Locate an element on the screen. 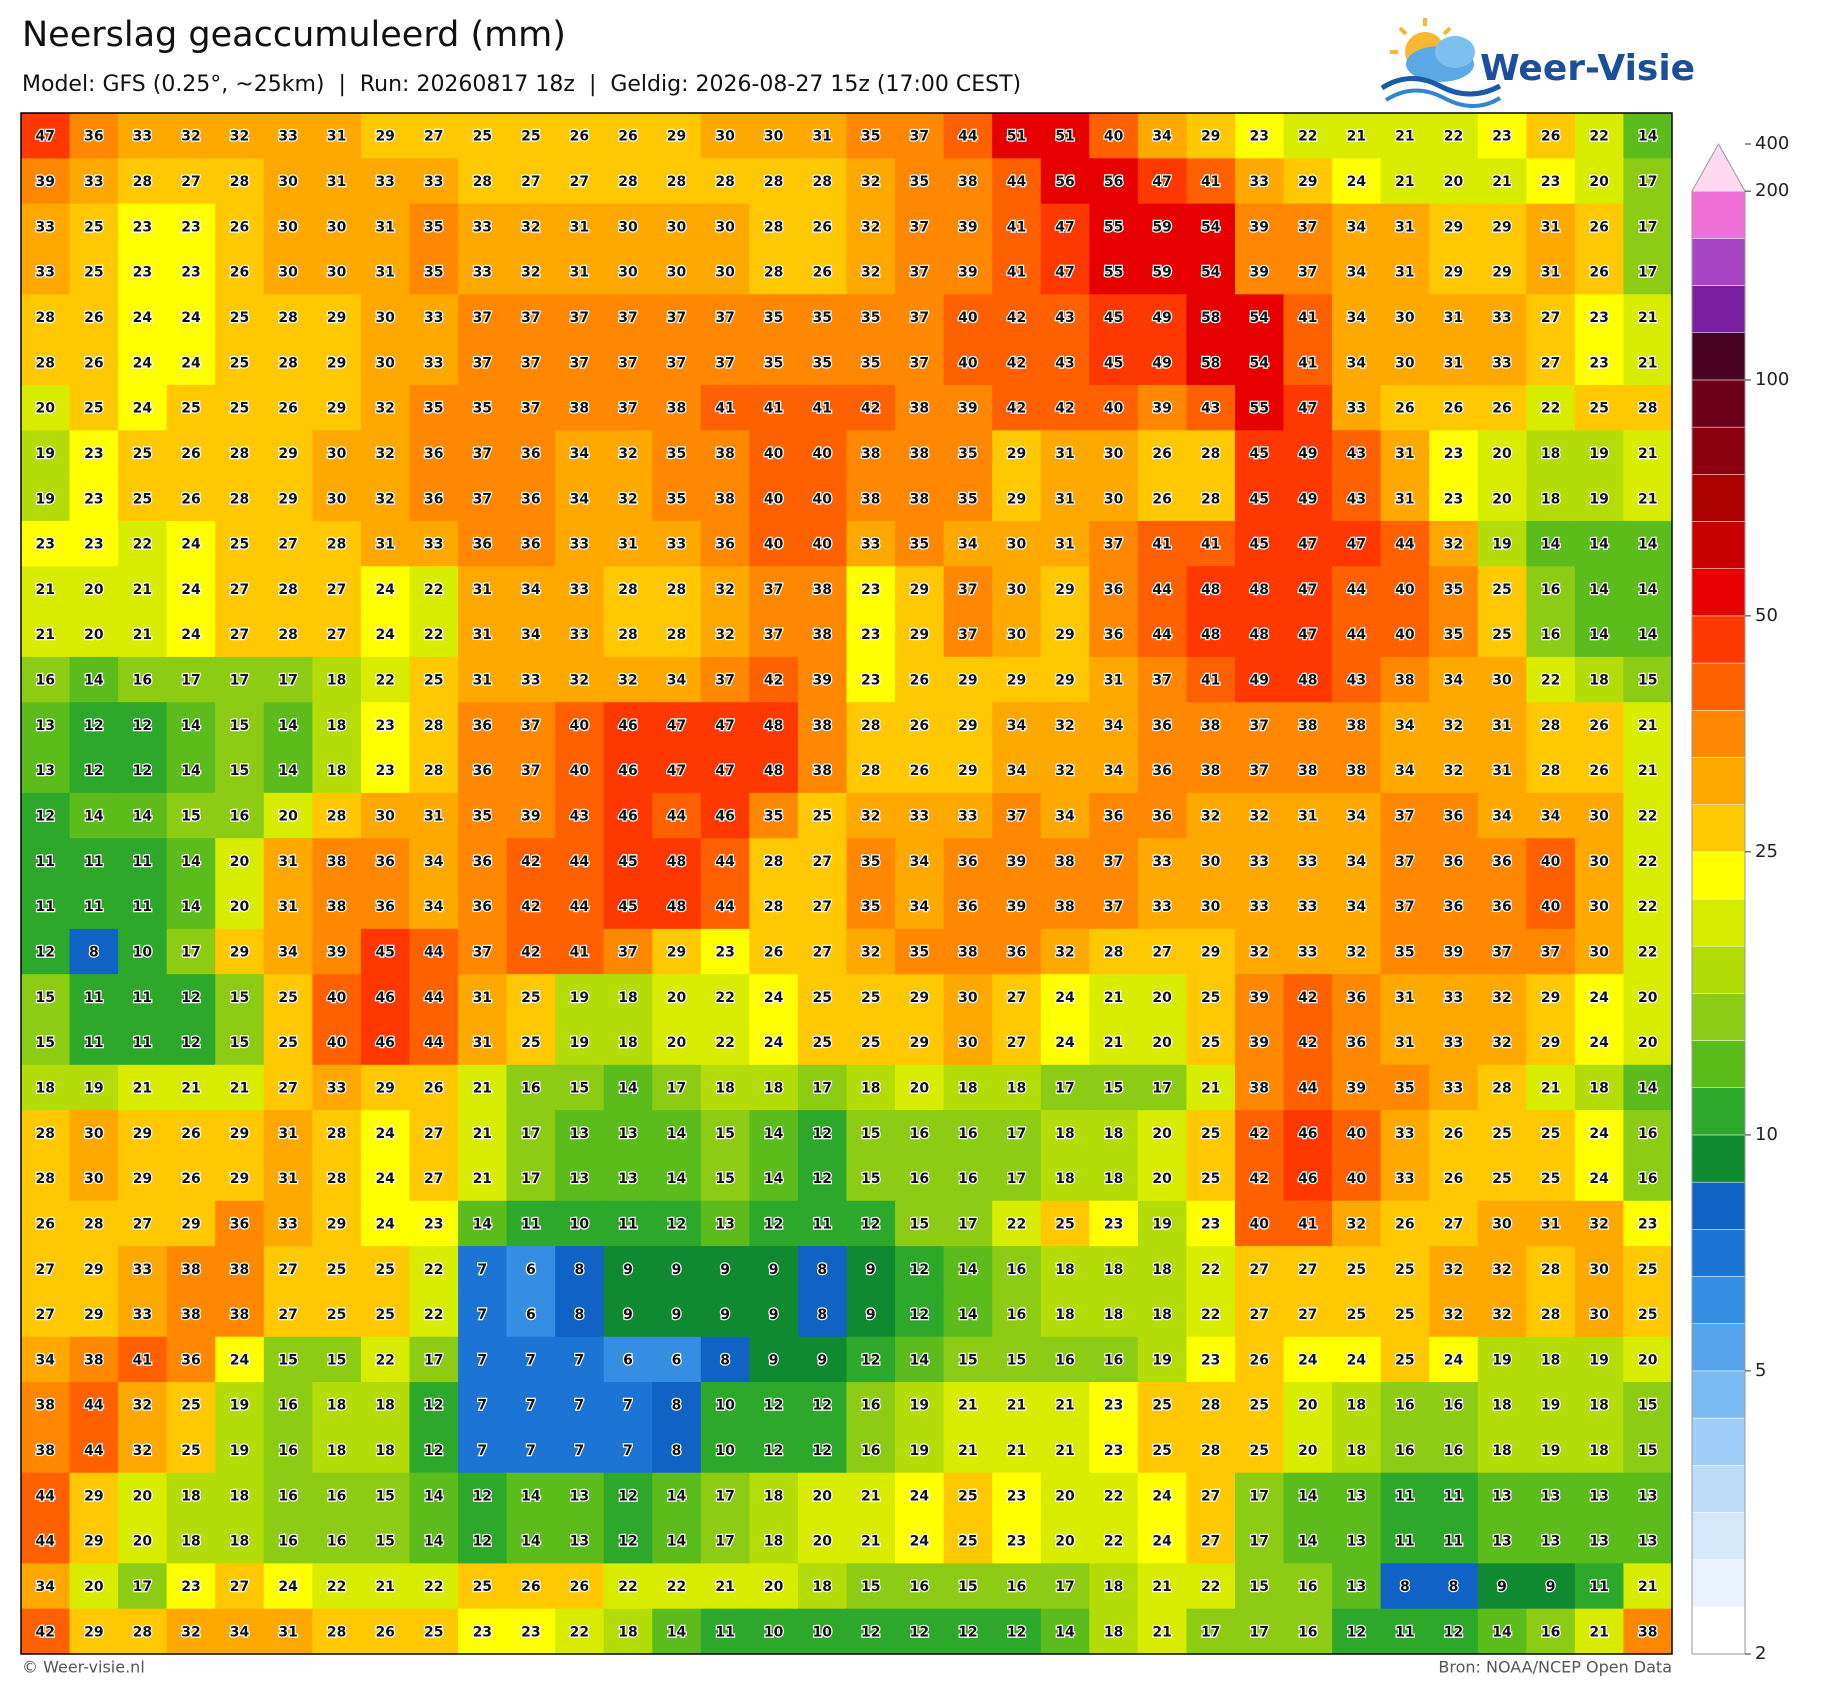 The height and width of the screenshot is (1685, 1824). precip-value: 32 is located at coordinates (1453, 545).